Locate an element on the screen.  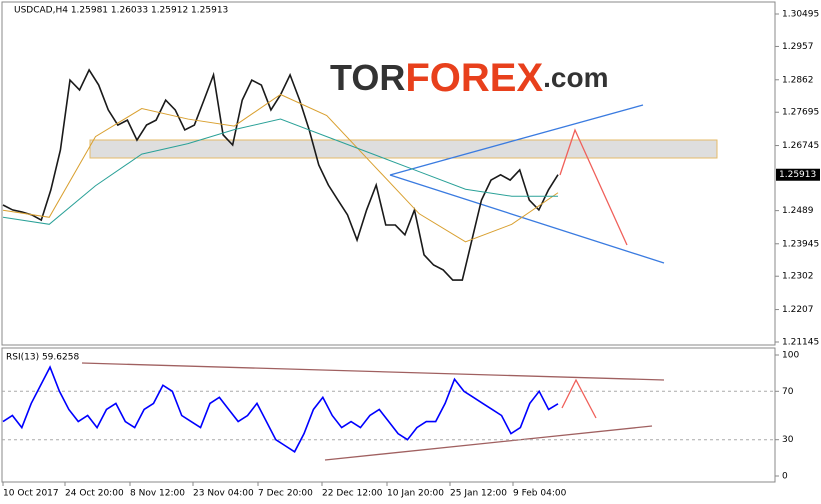
x-tick-label: 7 Dec 20:00 is located at coordinates (285, 494).